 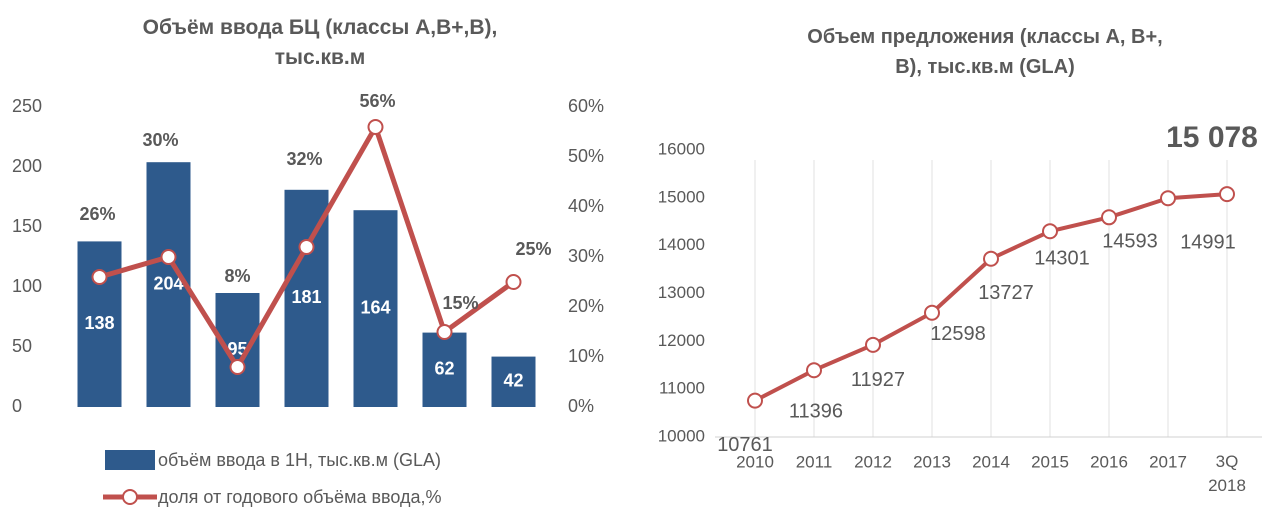 I want to click on data-label: 11927, so click(x=878, y=380).